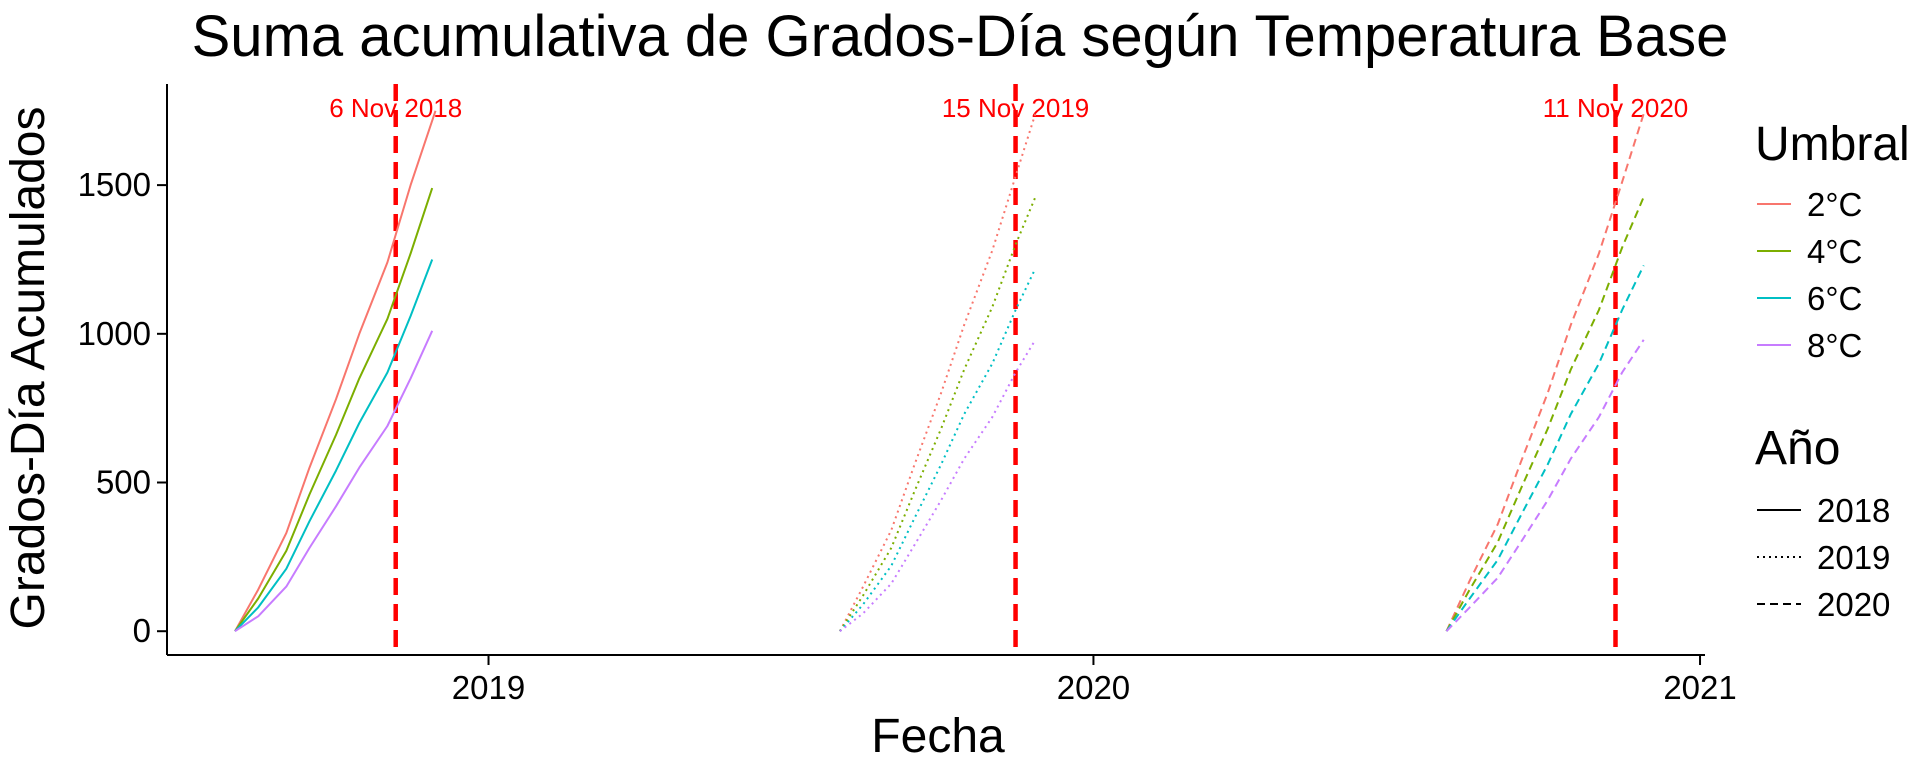 This screenshot has height=768, width=1920. What do you see at coordinates (1834, 204) in the screenshot?
I see `legend-label: 2°C` at bounding box center [1834, 204].